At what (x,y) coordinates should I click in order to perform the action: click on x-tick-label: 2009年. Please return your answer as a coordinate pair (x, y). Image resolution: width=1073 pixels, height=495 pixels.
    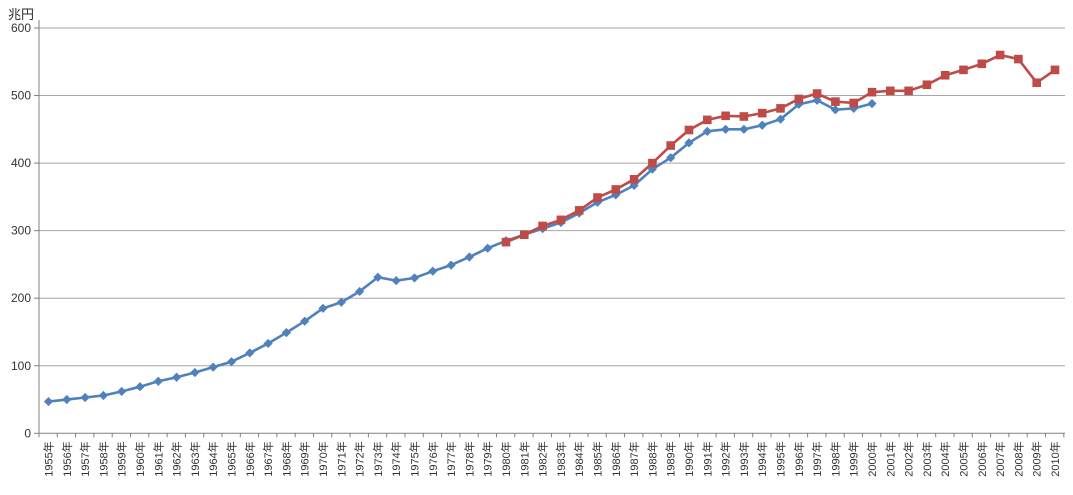
    Looking at the image, I should click on (1037, 458).